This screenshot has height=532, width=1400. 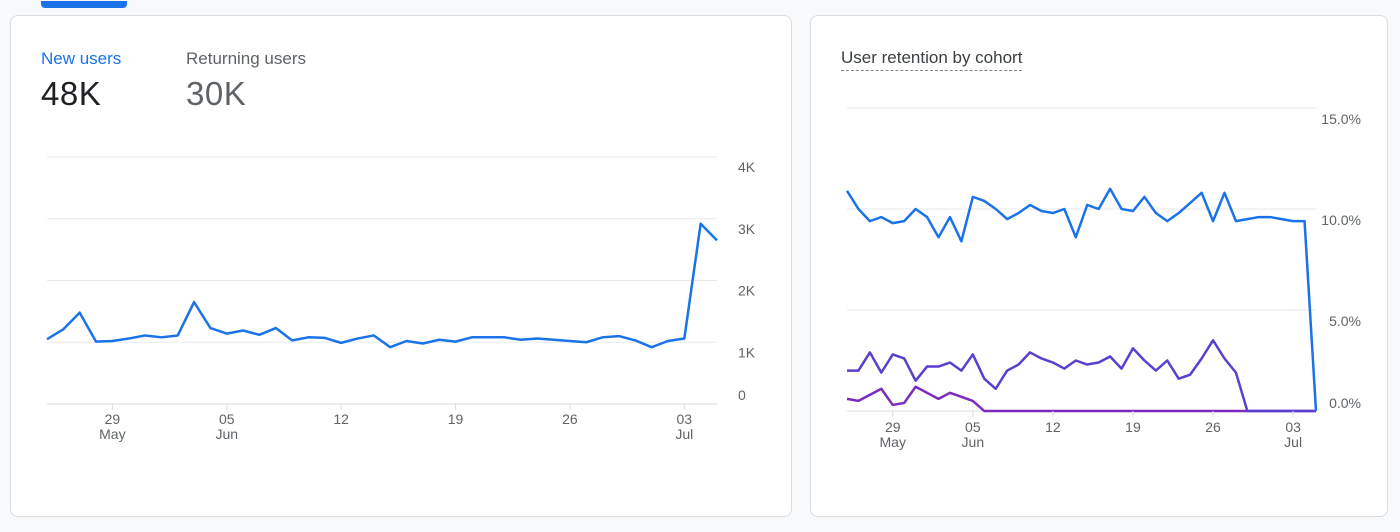 What do you see at coordinates (246, 58) in the screenshot?
I see `metric-label-returning-users: Returning users` at bounding box center [246, 58].